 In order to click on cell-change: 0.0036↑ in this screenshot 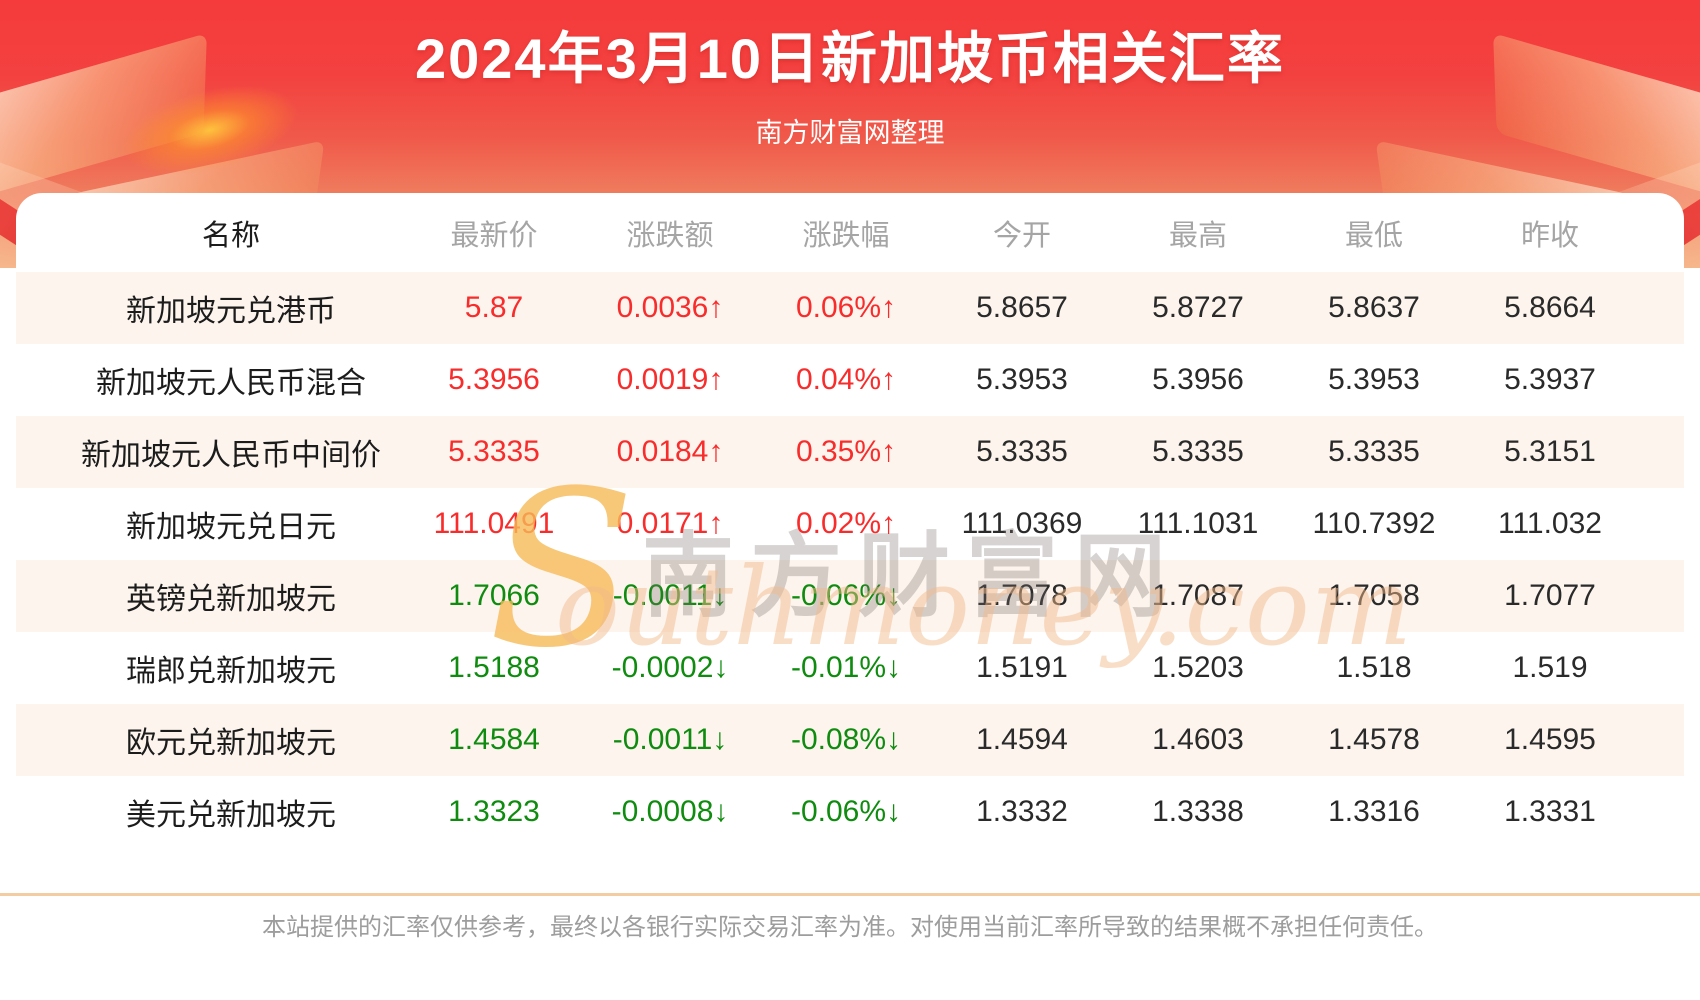, I will do `click(670, 307)`.